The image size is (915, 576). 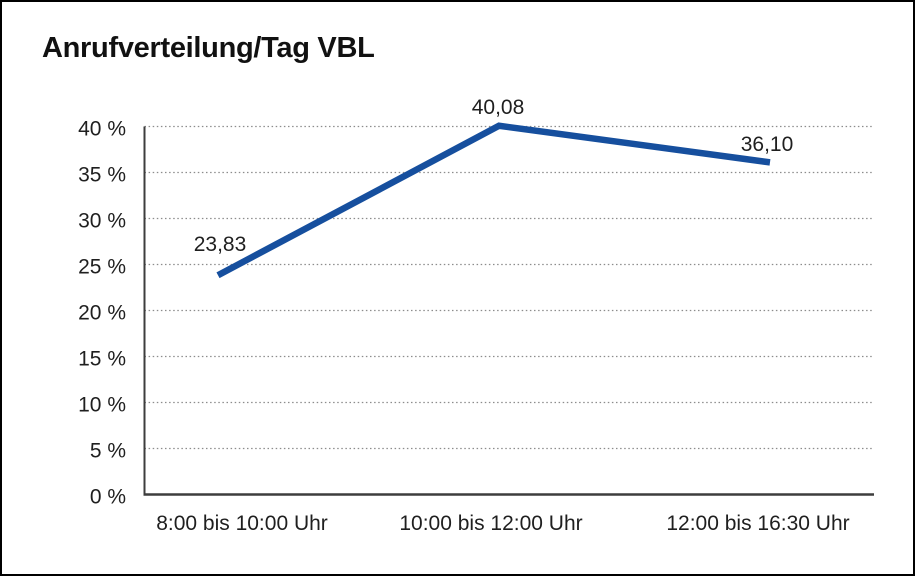 I want to click on y-tick-label: 5 %, so click(x=108, y=451).